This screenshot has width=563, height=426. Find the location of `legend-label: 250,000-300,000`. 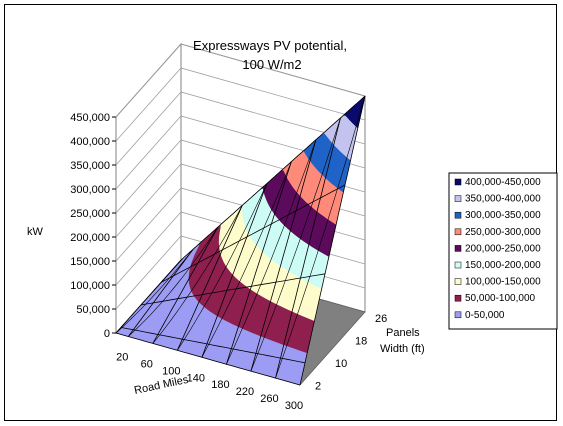

legend-label: 250,000-300,000 is located at coordinates (503, 232).